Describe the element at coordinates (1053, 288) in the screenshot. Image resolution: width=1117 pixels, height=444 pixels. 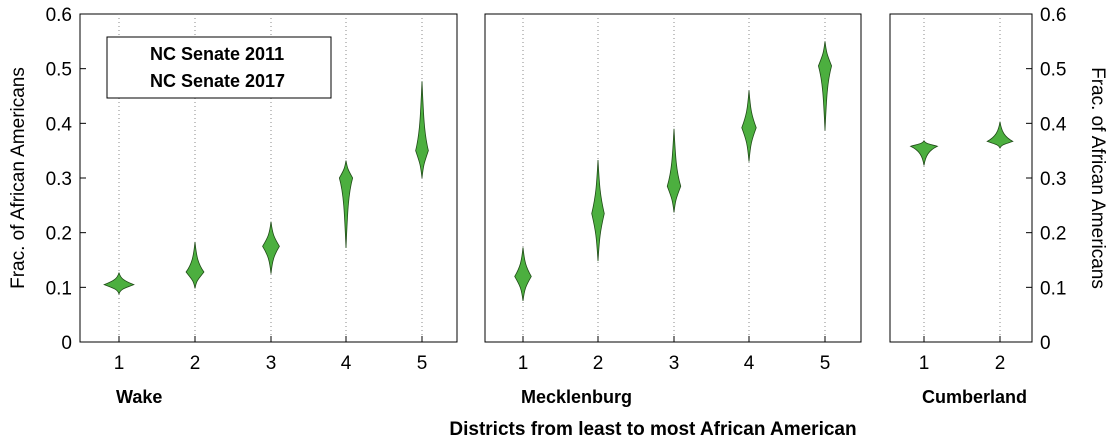
I see `y-tick-label-right: 0.1` at that location.